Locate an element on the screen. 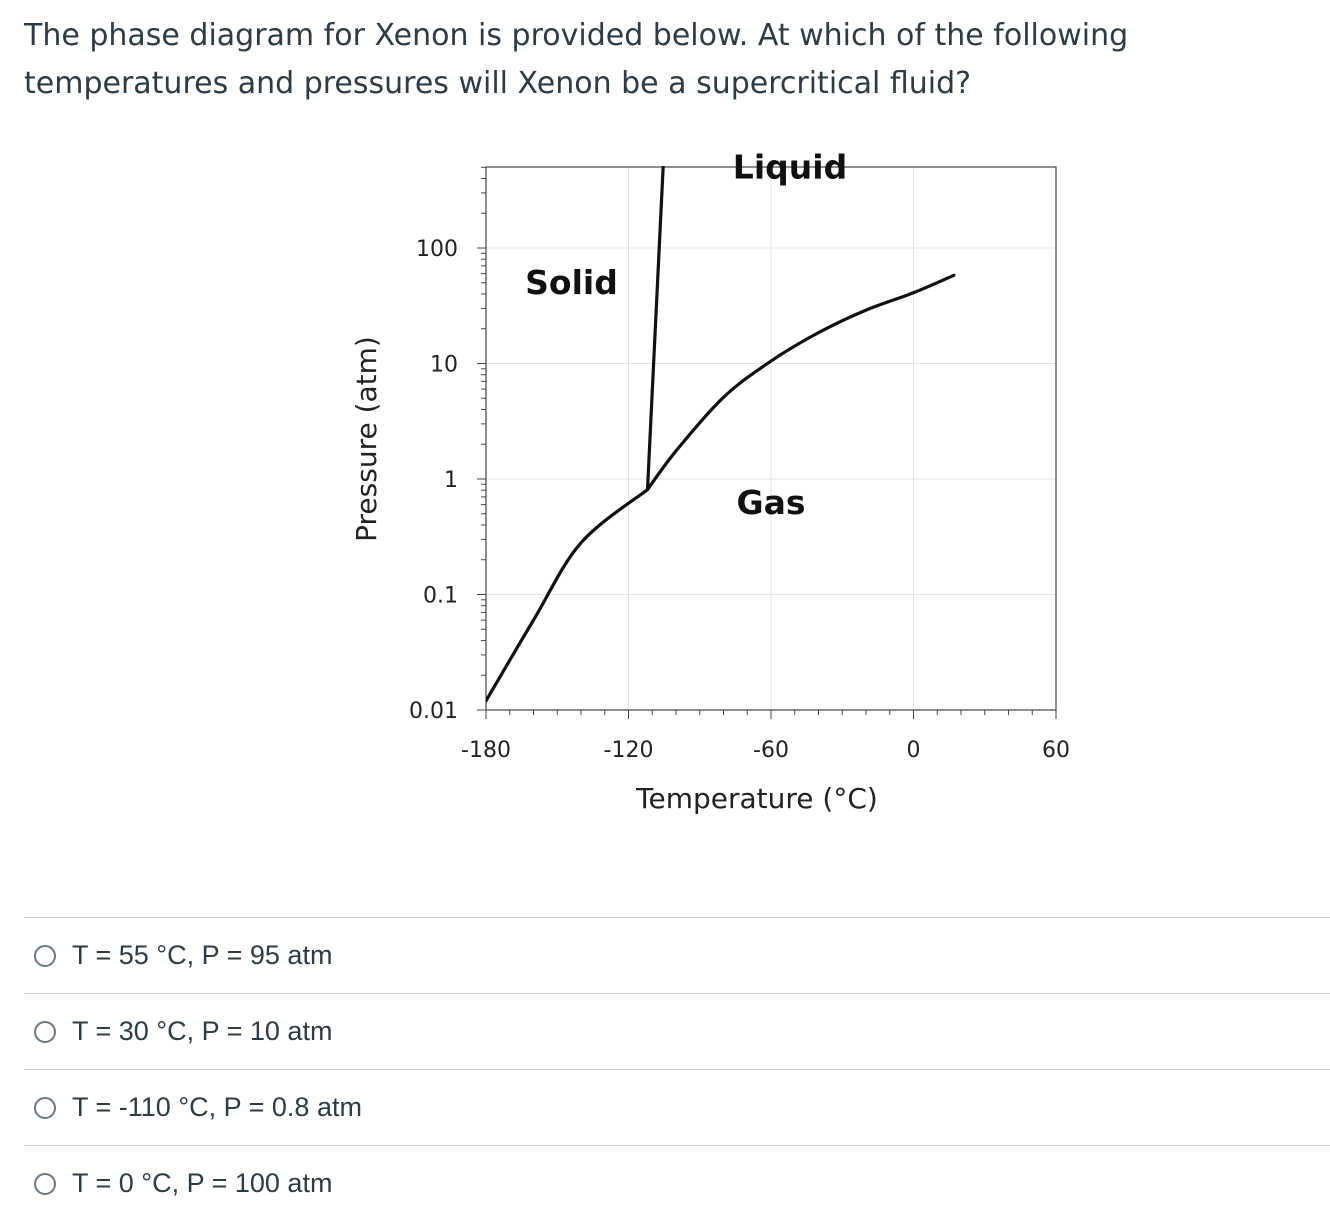  melting-curve is located at coordinates (655, 329).